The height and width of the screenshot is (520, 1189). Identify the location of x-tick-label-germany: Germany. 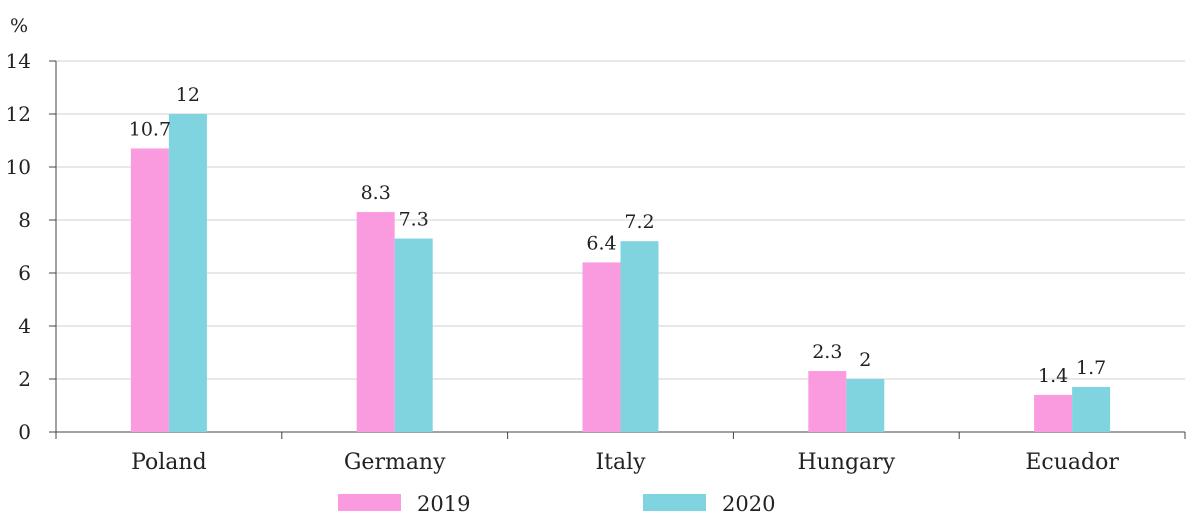
(395, 462).